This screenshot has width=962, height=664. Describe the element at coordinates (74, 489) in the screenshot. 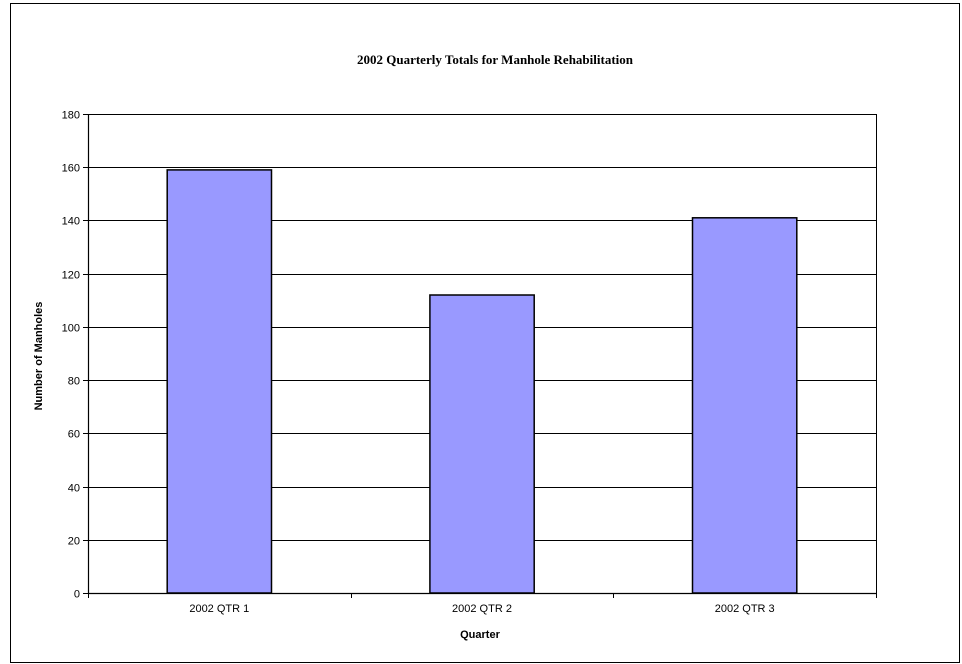

I see `y-tick-label: 40` at that location.